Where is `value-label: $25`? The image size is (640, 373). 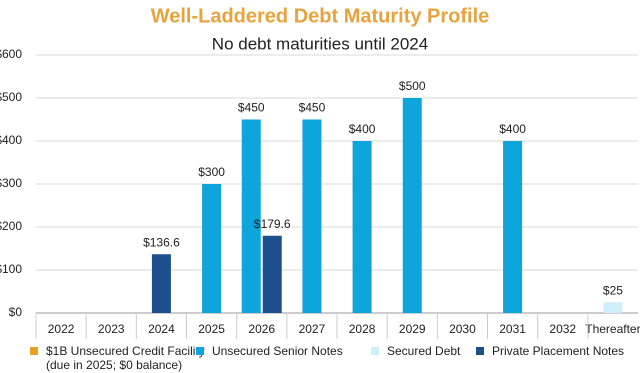 value-label: $25 is located at coordinates (613, 290).